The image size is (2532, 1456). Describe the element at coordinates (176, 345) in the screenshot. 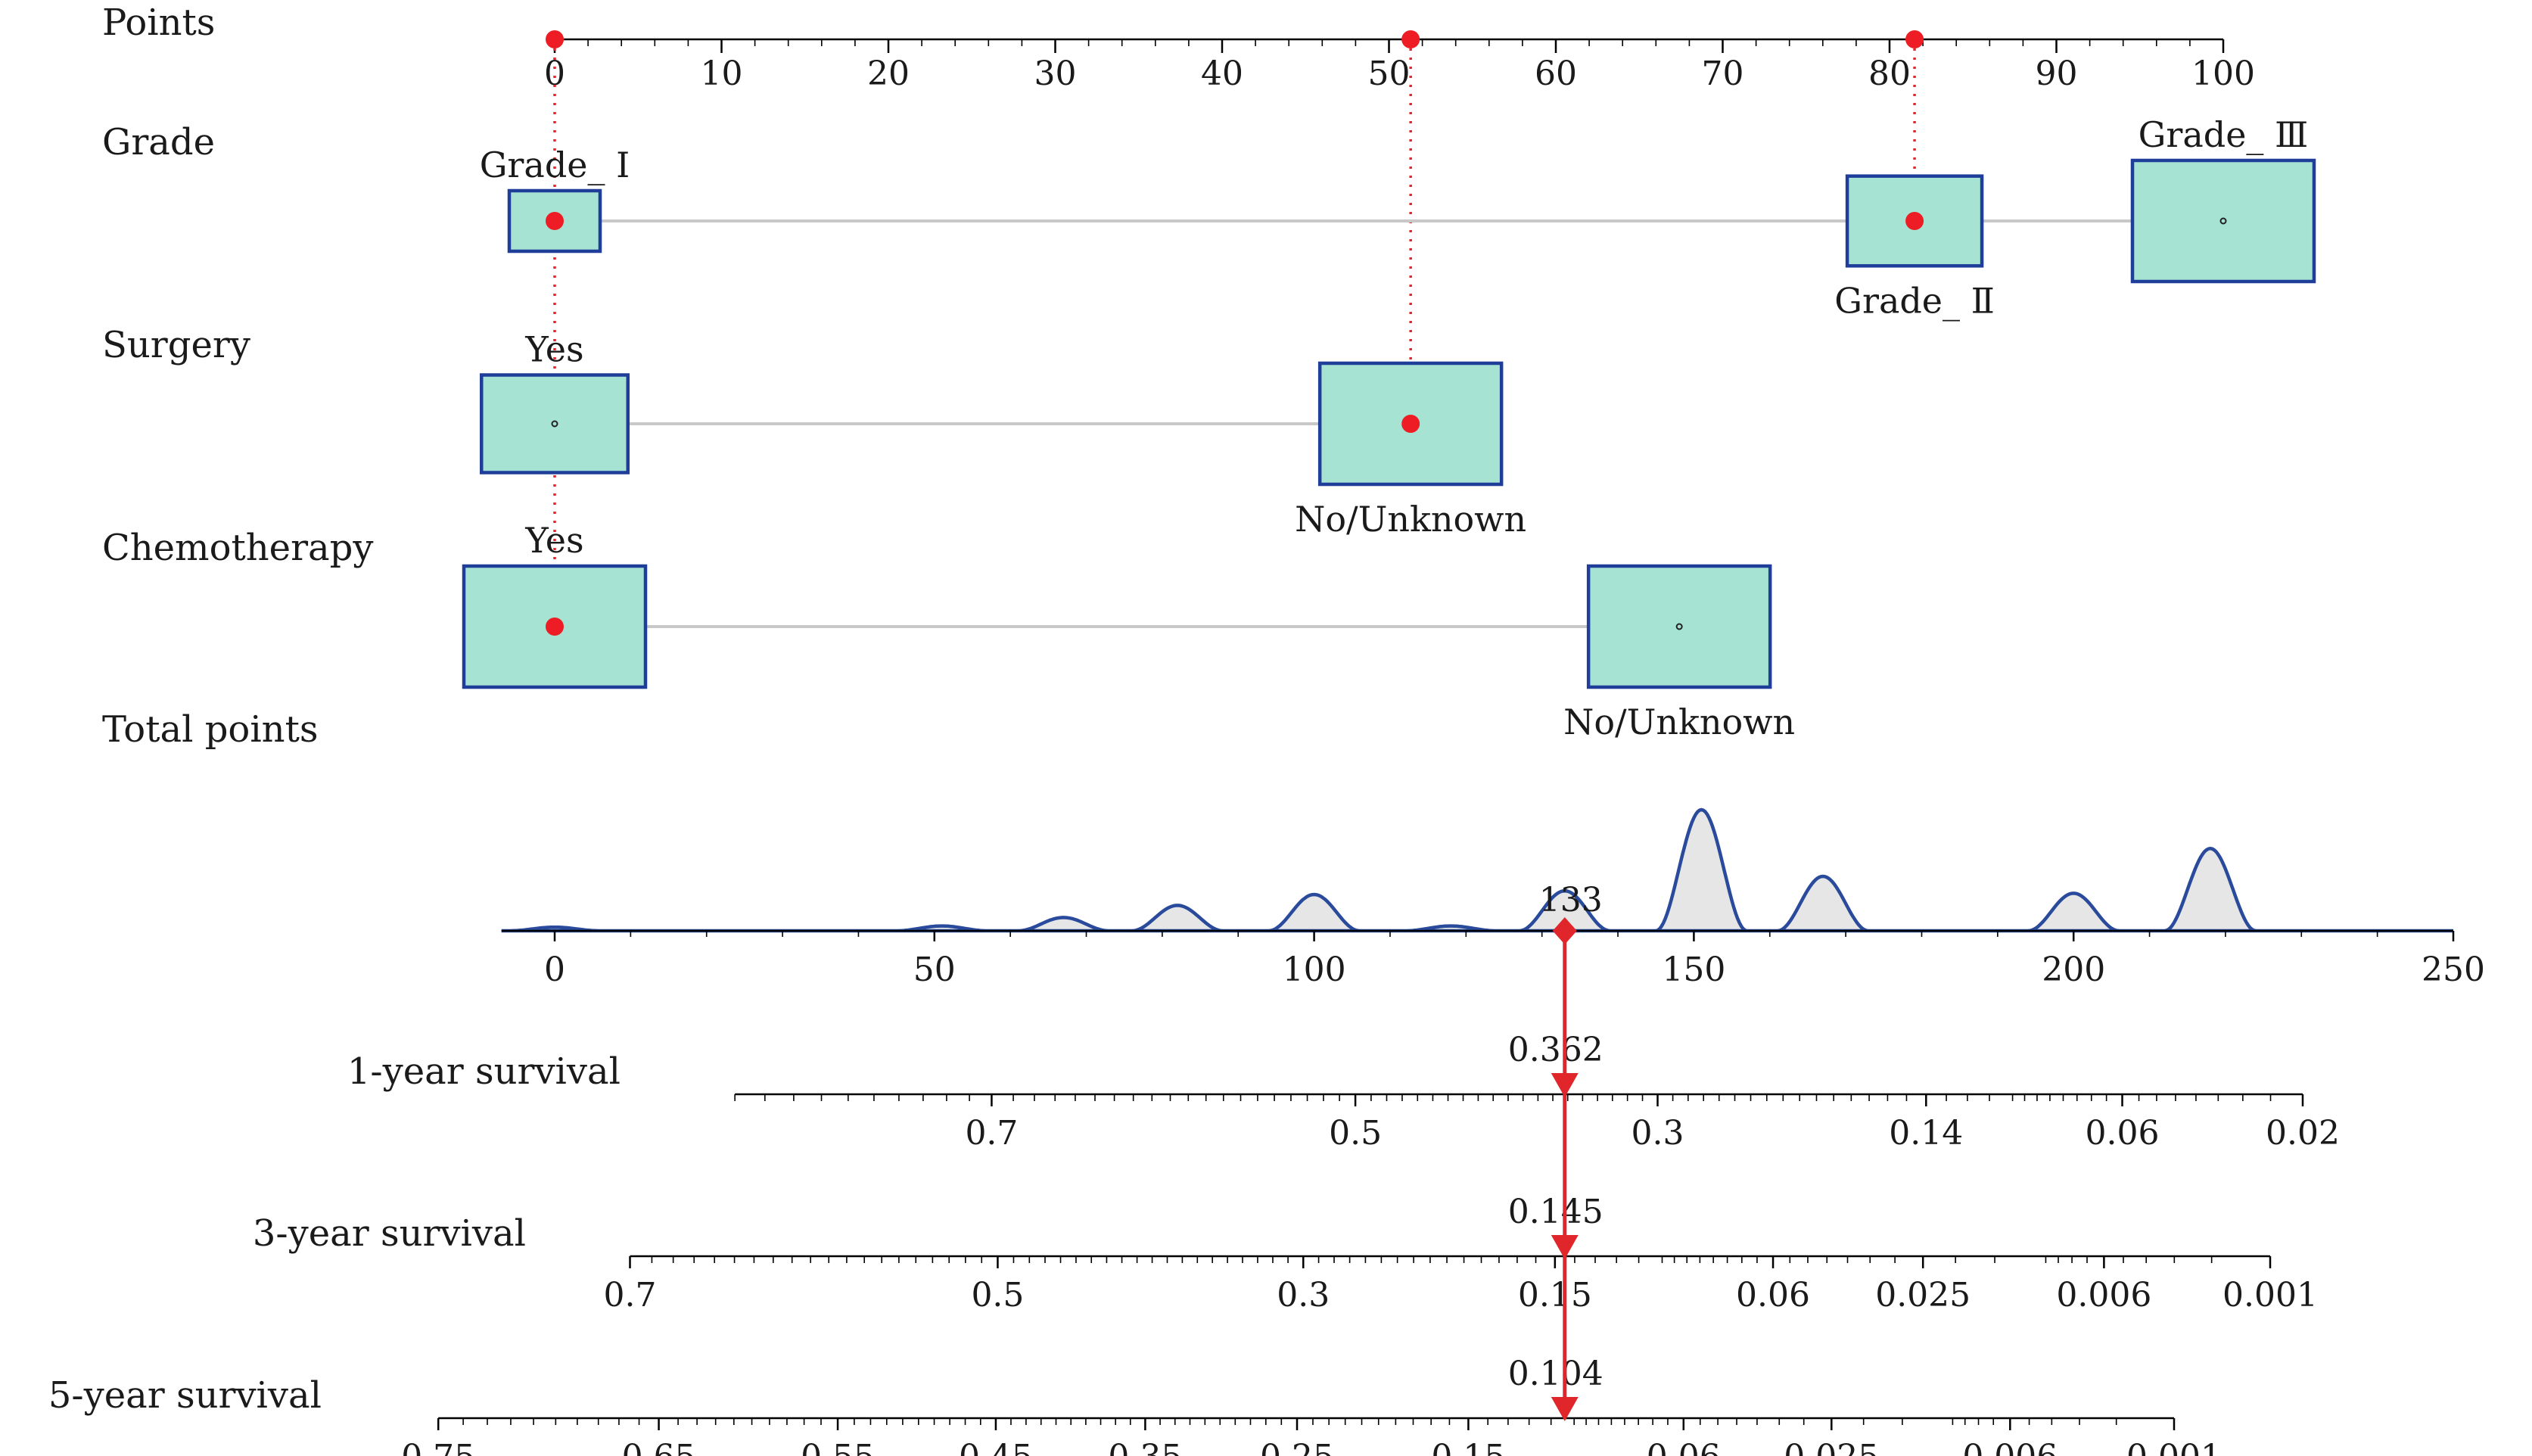

I see `variable-label: Surgery` at that location.